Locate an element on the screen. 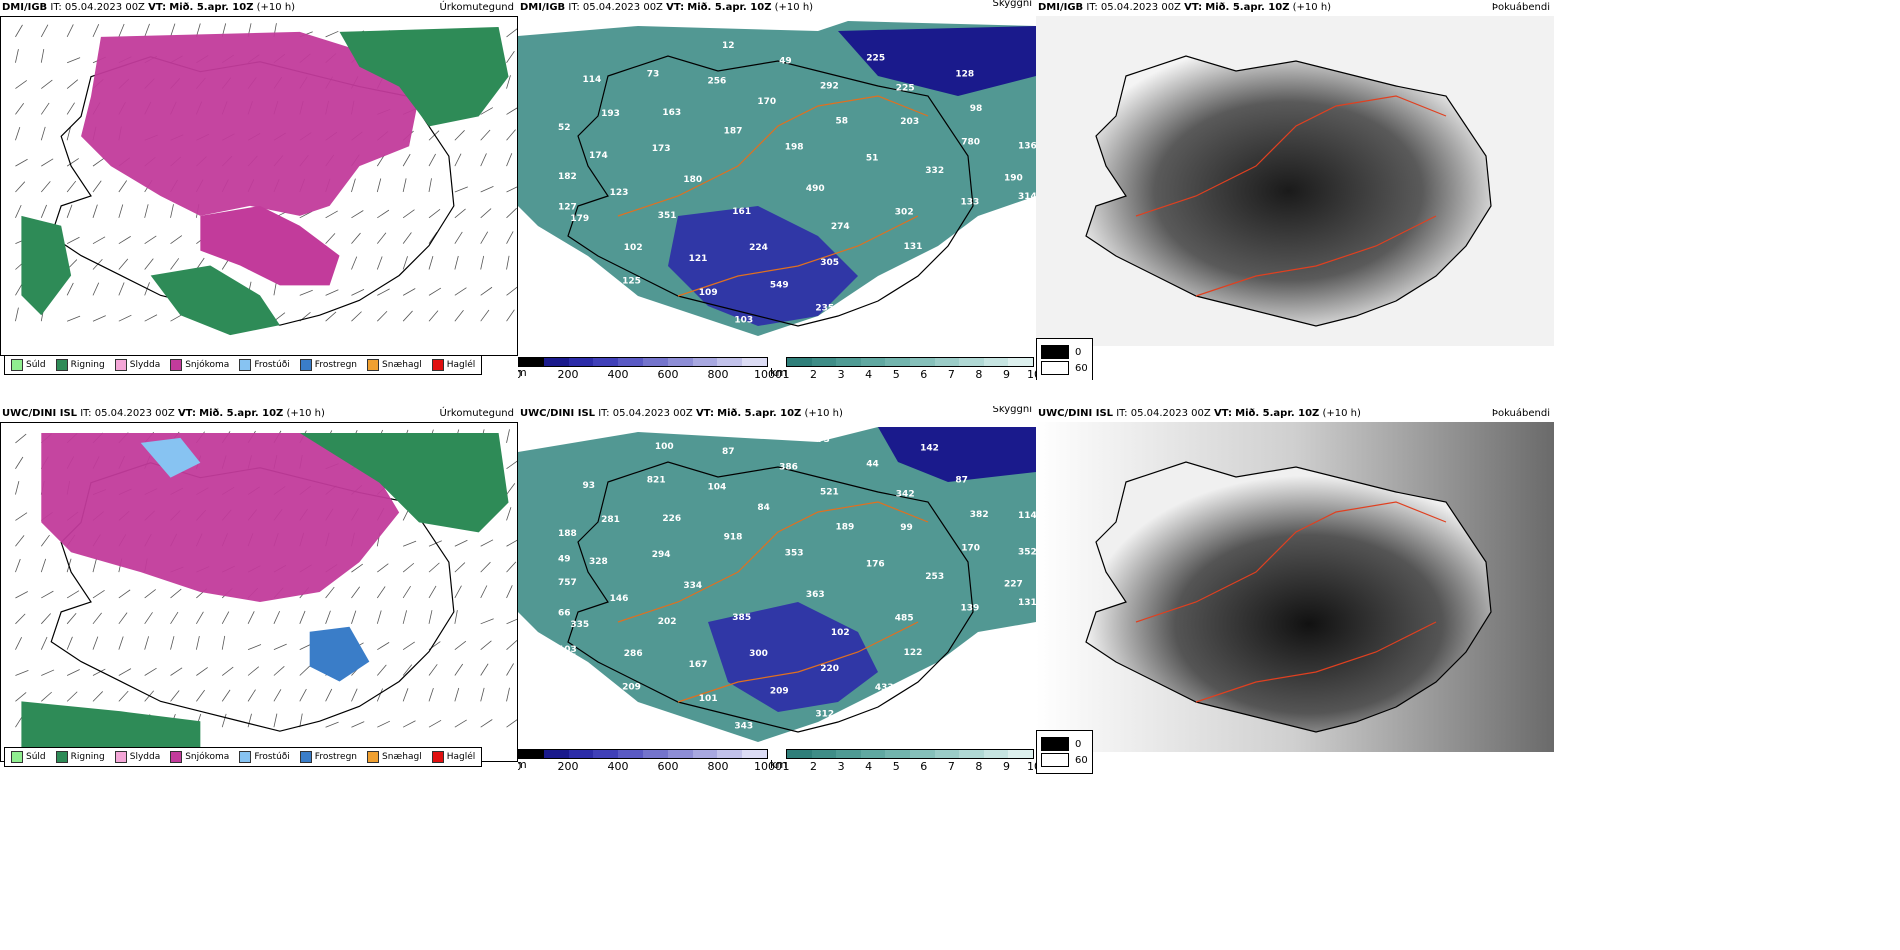 Image resolution: width=1900 pixels, height=950 pixels. ceiling-value-label: 182 is located at coordinates (567, 177).